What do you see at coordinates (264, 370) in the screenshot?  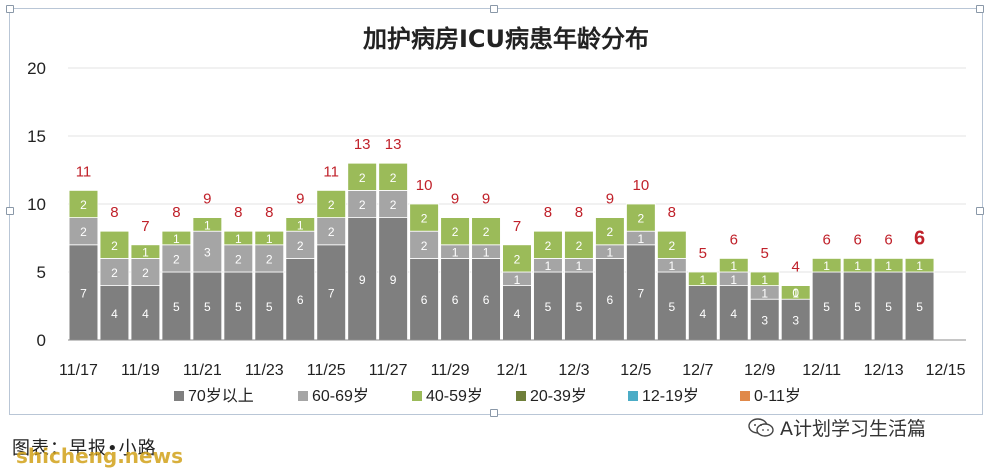 I see `x-tick-label: 11/23` at bounding box center [264, 370].